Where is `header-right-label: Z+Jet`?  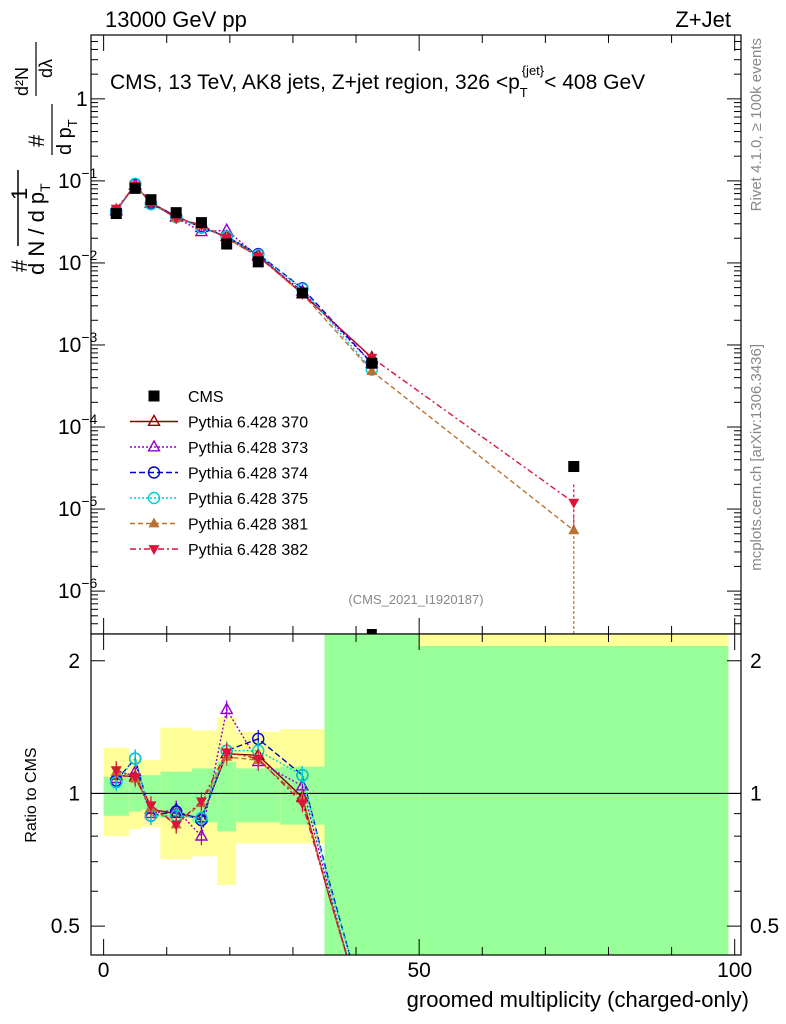 header-right-label: Z+Jet is located at coordinates (703, 19).